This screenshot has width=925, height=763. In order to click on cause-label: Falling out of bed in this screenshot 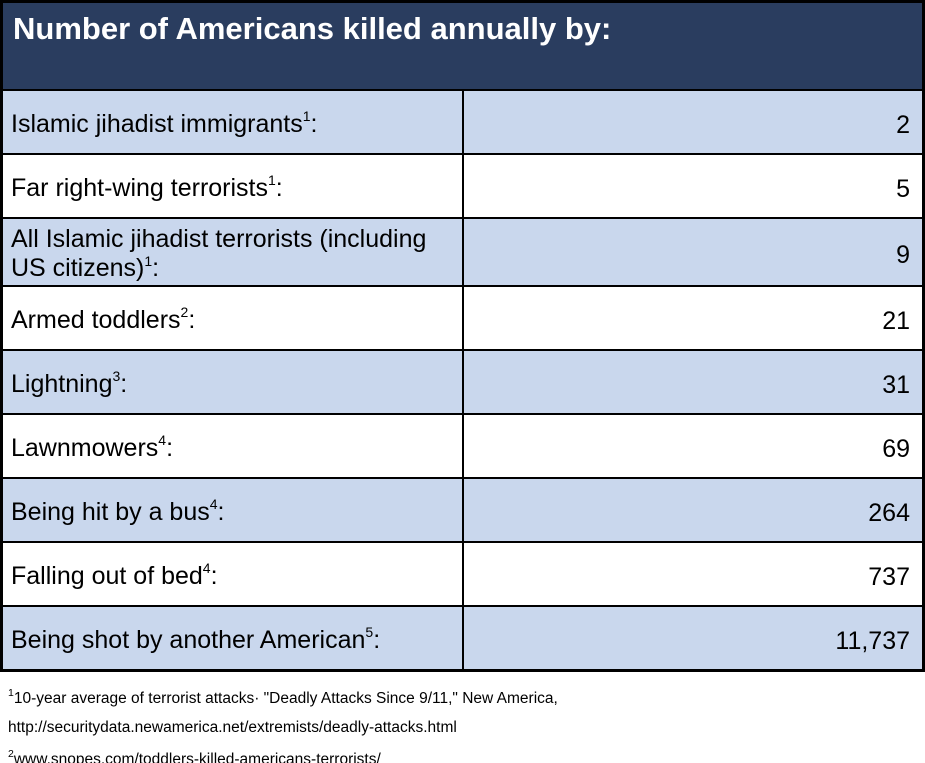, I will do `click(107, 575)`.